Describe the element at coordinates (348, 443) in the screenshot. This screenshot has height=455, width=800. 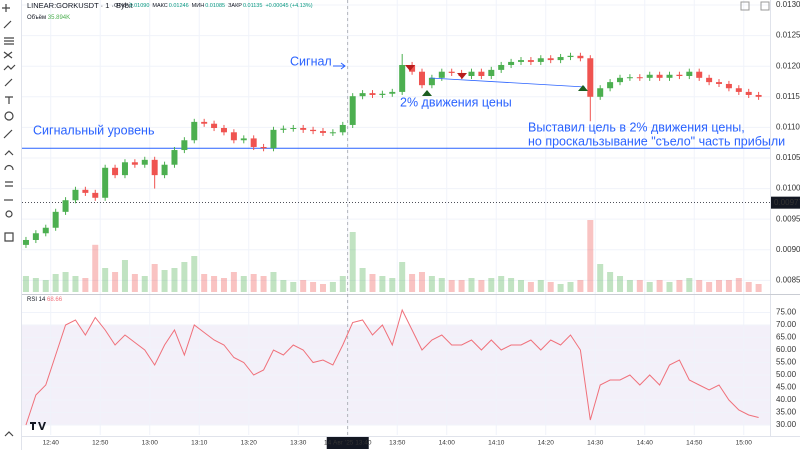
I see `x-tick-label: 14 Авг '25 13:40` at that location.